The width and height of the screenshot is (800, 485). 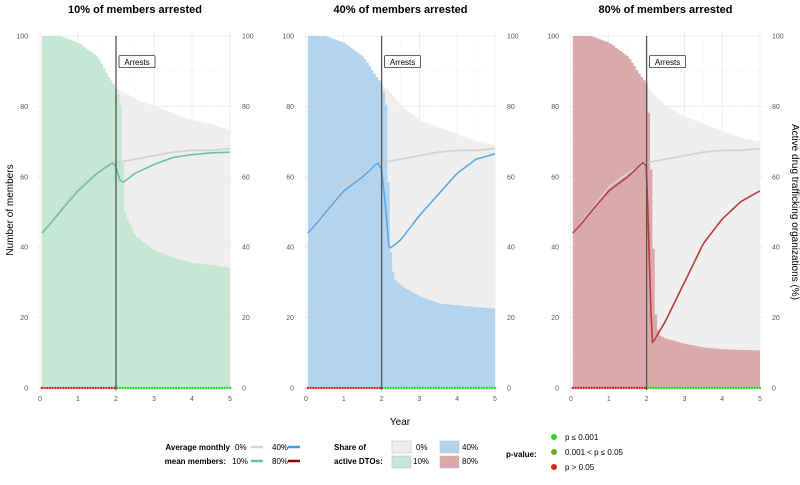 What do you see at coordinates (197, 447) in the screenshot?
I see `legend-members-title-1: Average monthly` at bounding box center [197, 447].